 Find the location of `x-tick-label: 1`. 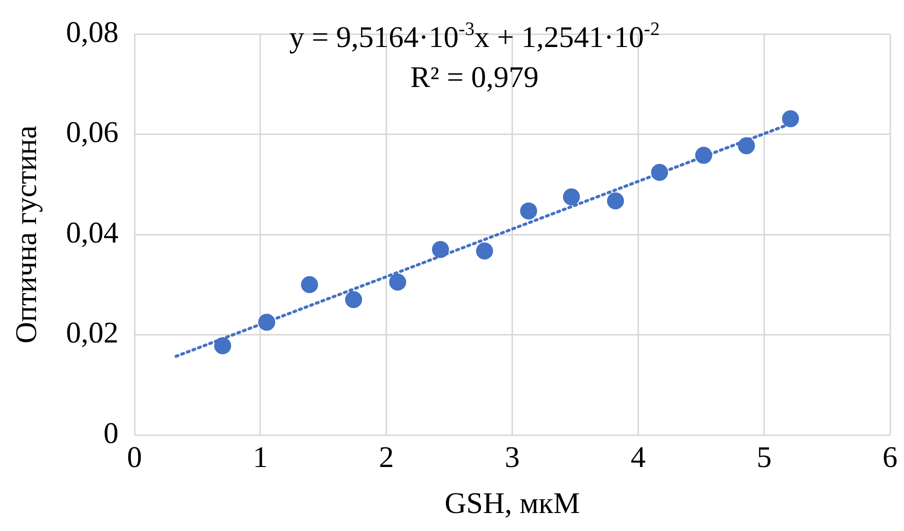

x-tick-label: 1 is located at coordinates (260, 457).